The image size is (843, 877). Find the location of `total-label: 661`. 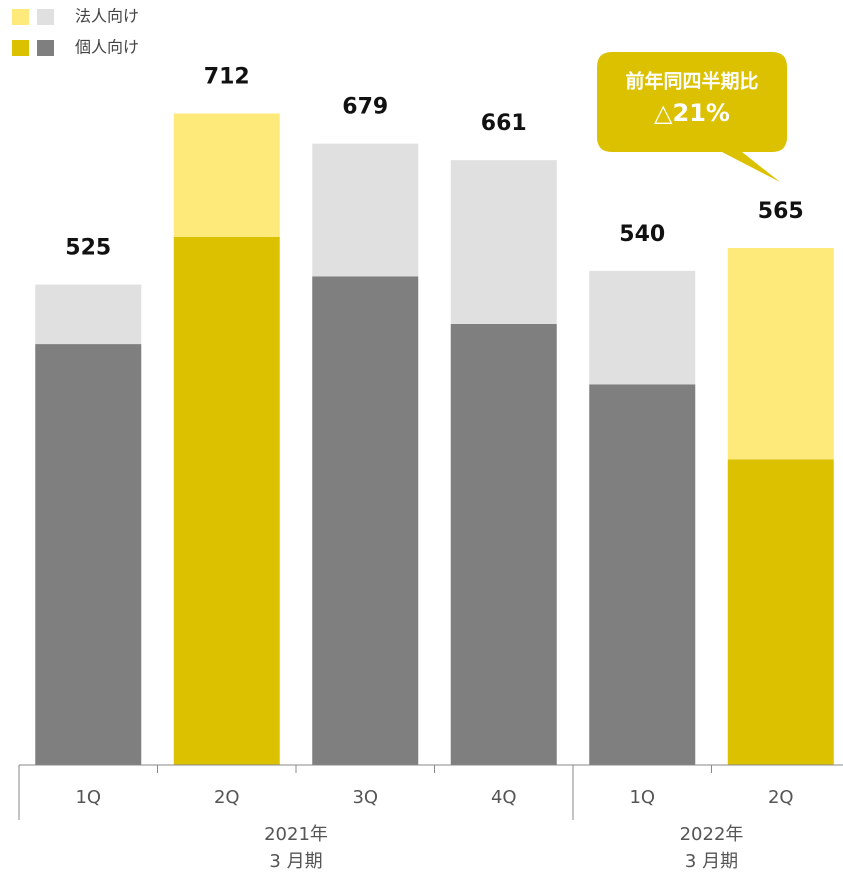

total-label: 661 is located at coordinates (504, 123).